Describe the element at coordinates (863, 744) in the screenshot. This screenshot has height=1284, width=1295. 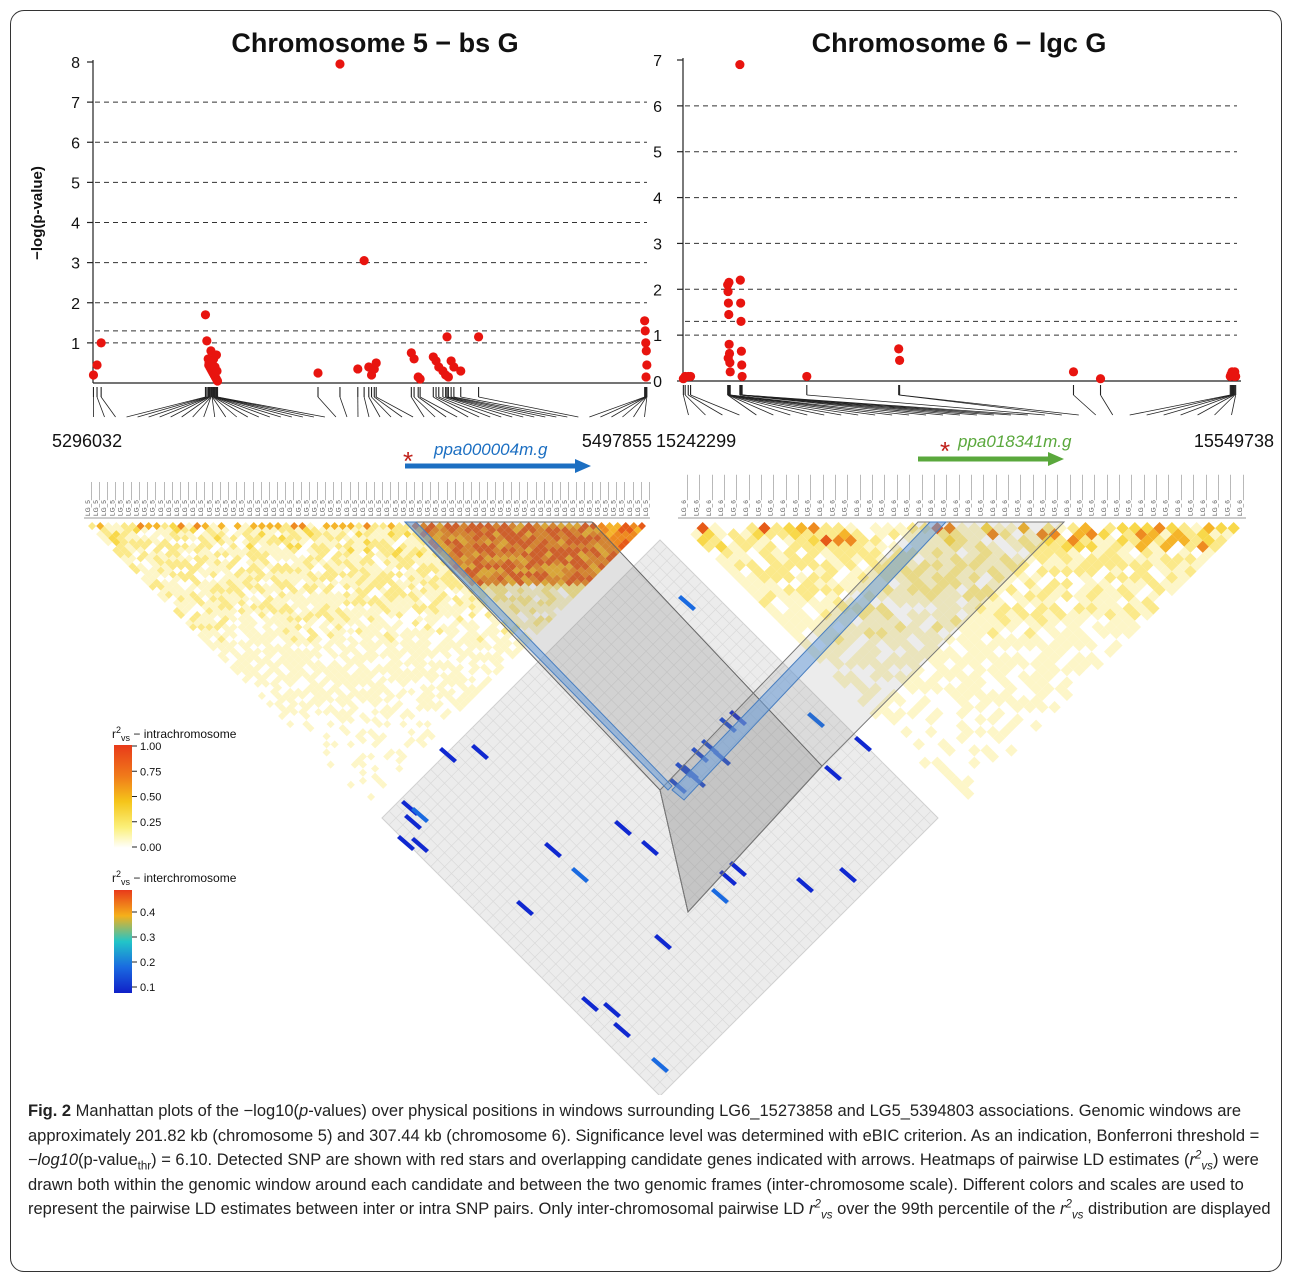
I see `inter-ld-mark` at that location.